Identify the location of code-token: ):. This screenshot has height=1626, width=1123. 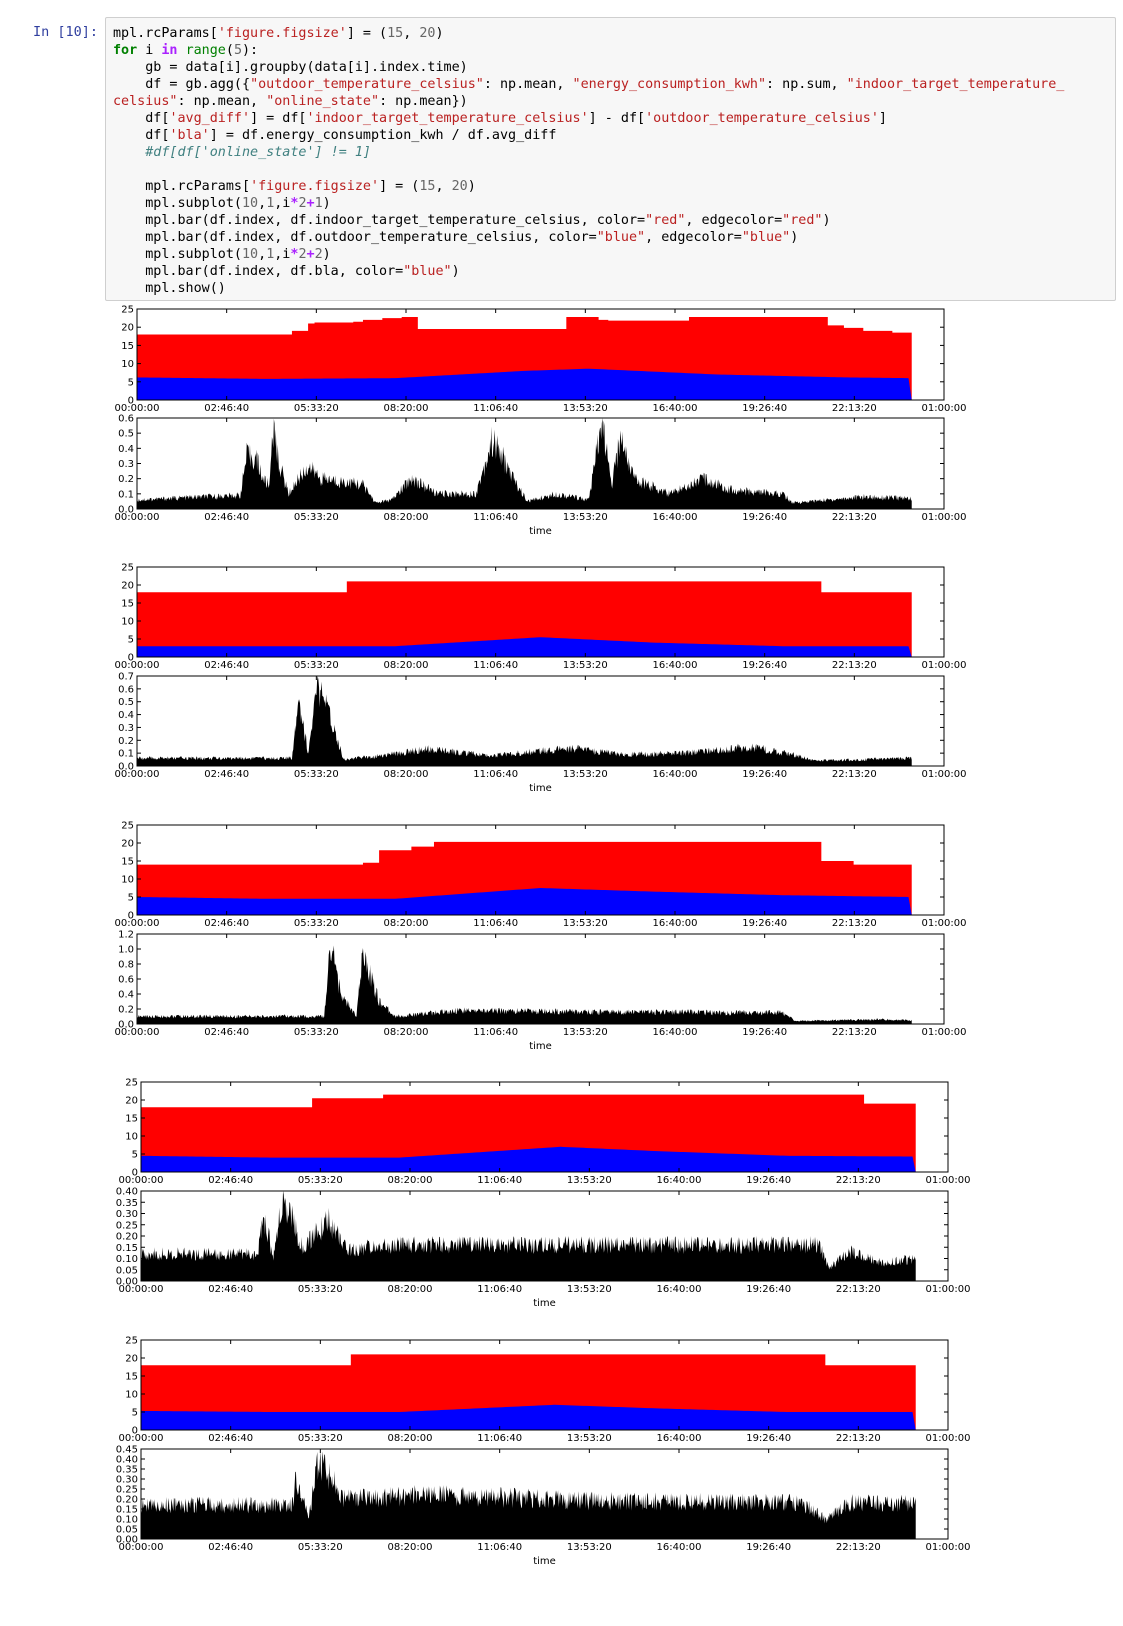
(250, 50).